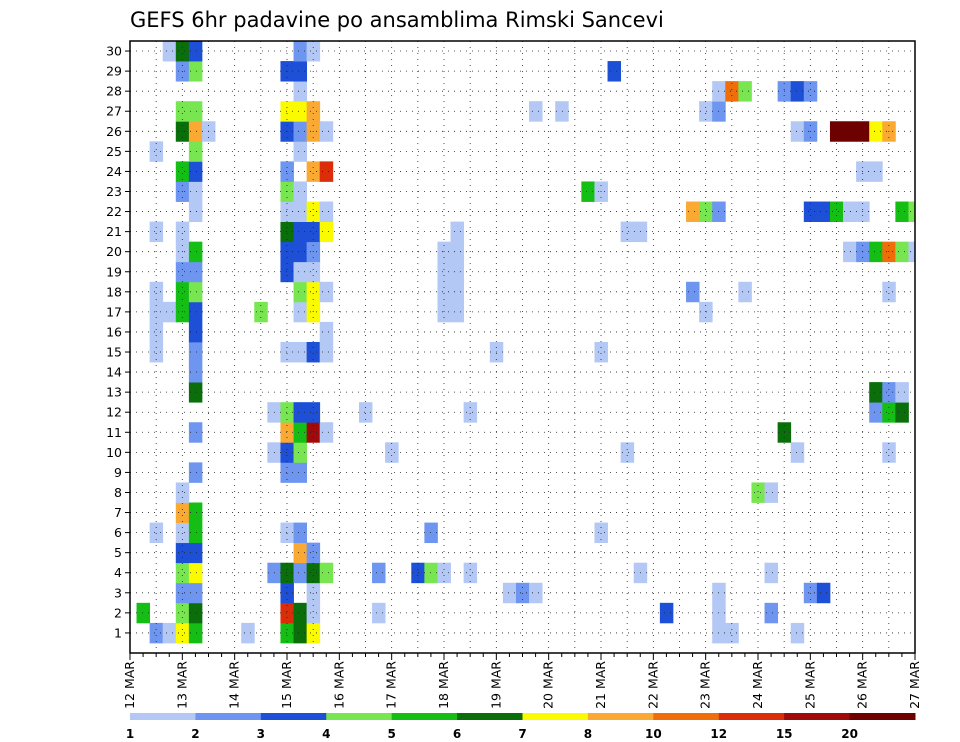 The height and width of the screenshot is (742, 960). Describe the element at coordinates (114, 432) in the screenshot. I see `y-tick-label: 11` at that location.